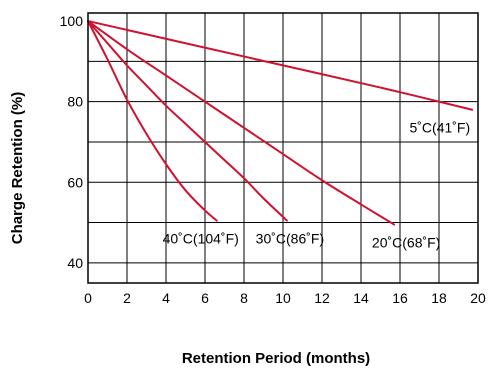 Image resolution: width=492 pixels, height=373 pixels. Describe the element at coordinates (439, 128) in the screenshot. I see `series-label-0: 5˚C(41˚F)` at that location.